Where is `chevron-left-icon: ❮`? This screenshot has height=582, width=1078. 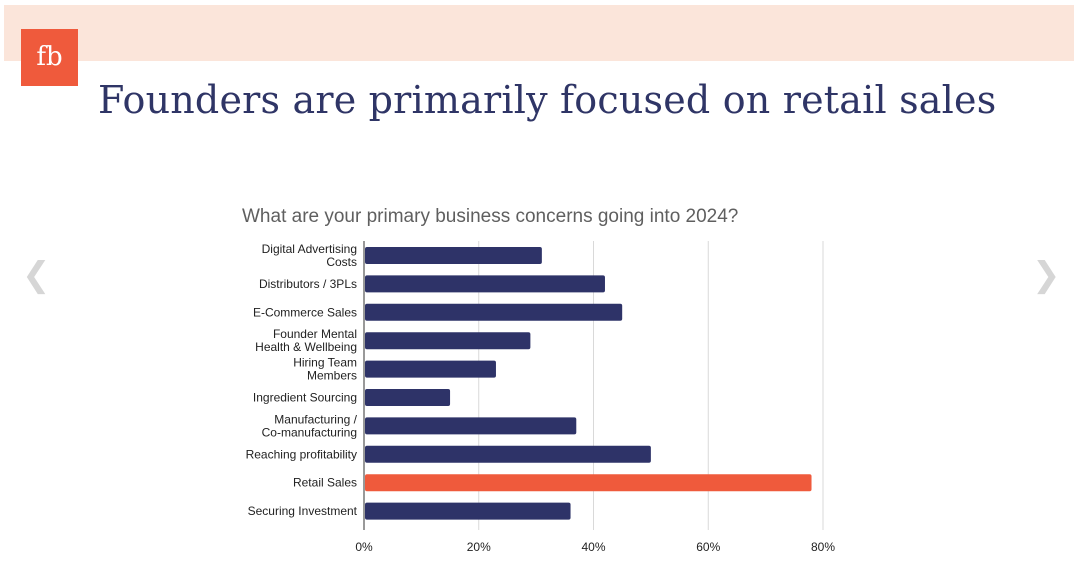 chevron-left-icon: ❮ is located at coordinates (36, 275).